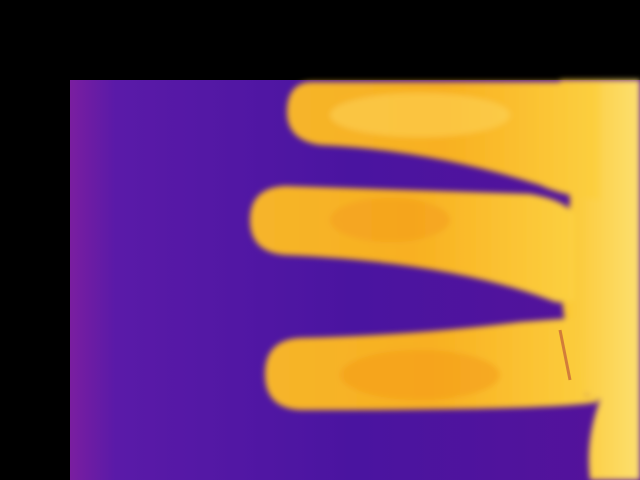  I want to click on finger, so click(412, 244).